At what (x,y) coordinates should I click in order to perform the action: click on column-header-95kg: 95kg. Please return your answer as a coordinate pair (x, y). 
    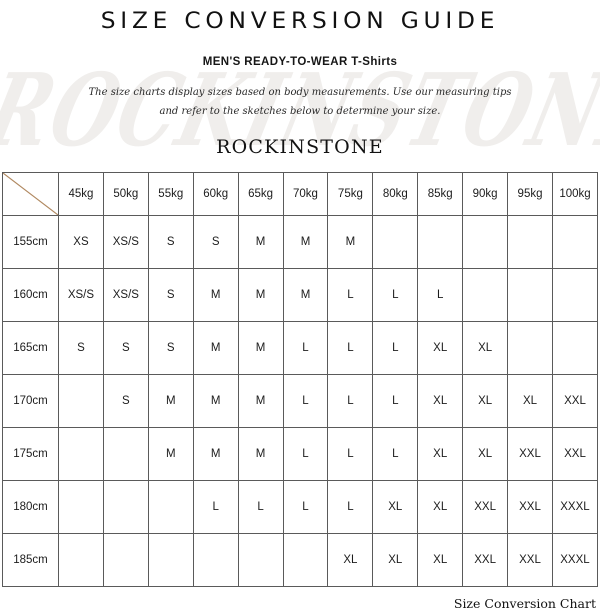
    Looking at the image, I should click on (530, 194).